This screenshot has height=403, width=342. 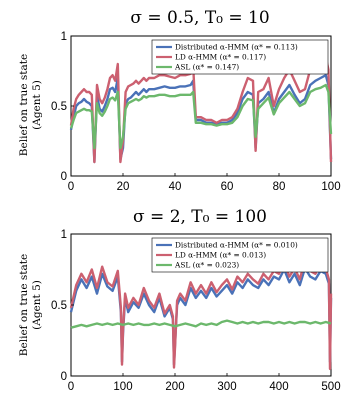 I want to click on legend-label: Distributed α-HMM (α* = 0.010), so click(x=236, y=245).